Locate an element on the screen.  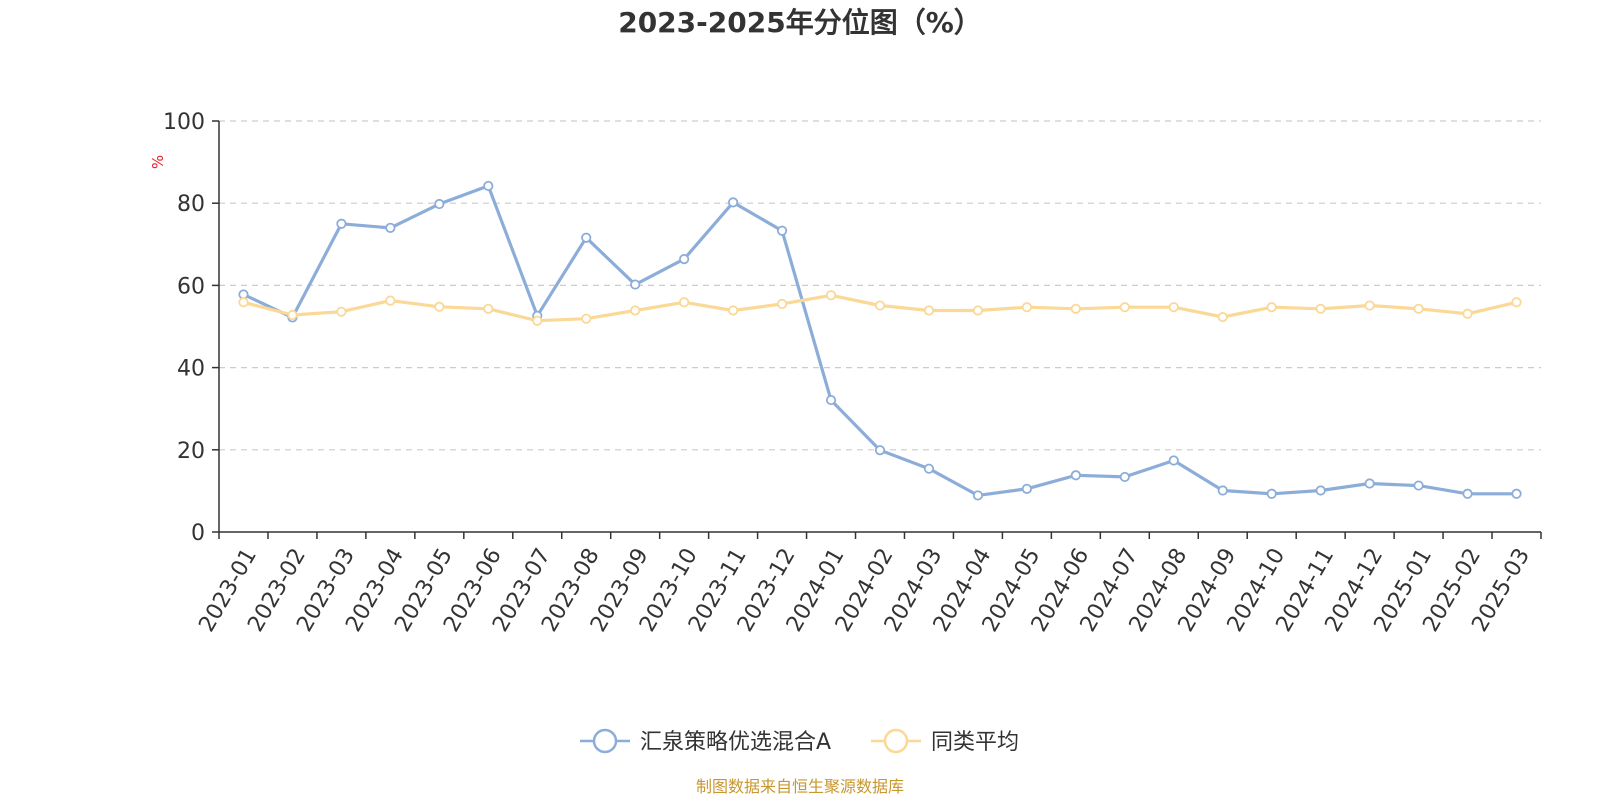
y-tick-label-80: 80 is located at coordinates (191, 204).